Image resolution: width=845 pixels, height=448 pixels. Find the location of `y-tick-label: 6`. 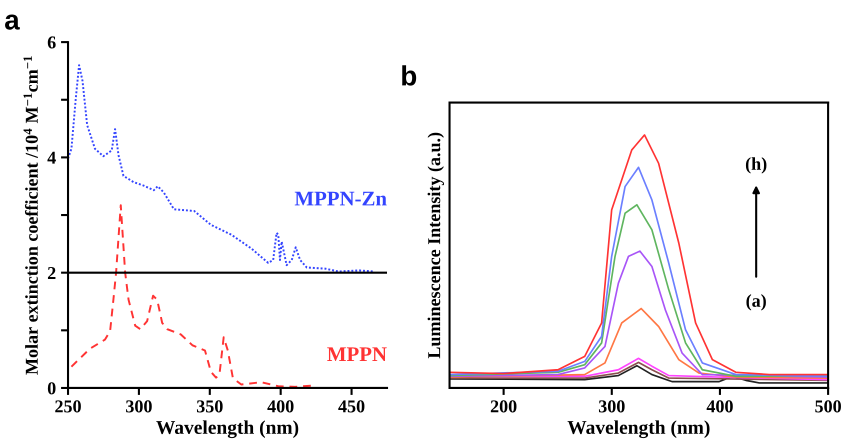

y-tick-label: 6 is located at coordinates (52, 42).